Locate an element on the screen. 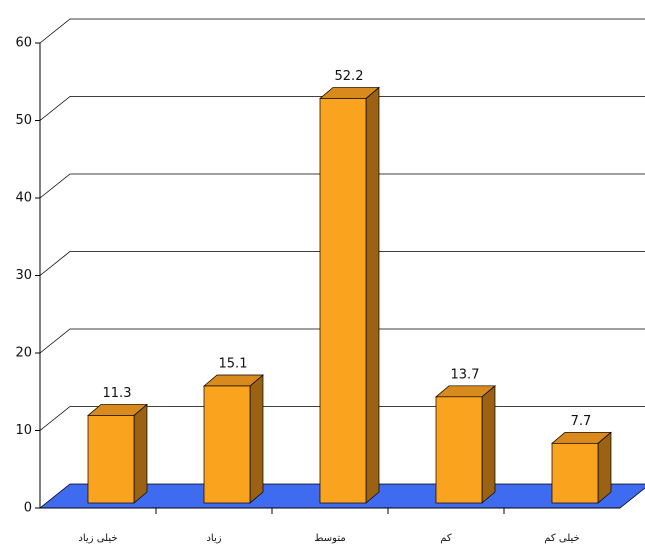 This screenshot has width=645, height=550. x-tick-label: زیاد is located at coordinates (213, 538).